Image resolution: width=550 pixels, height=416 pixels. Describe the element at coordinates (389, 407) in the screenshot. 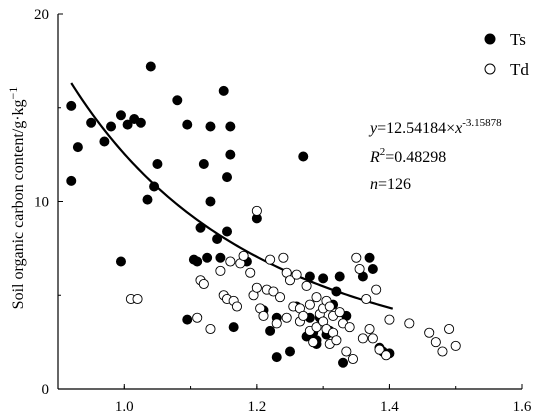

I see `x-tick-label: 1.4` at that location.